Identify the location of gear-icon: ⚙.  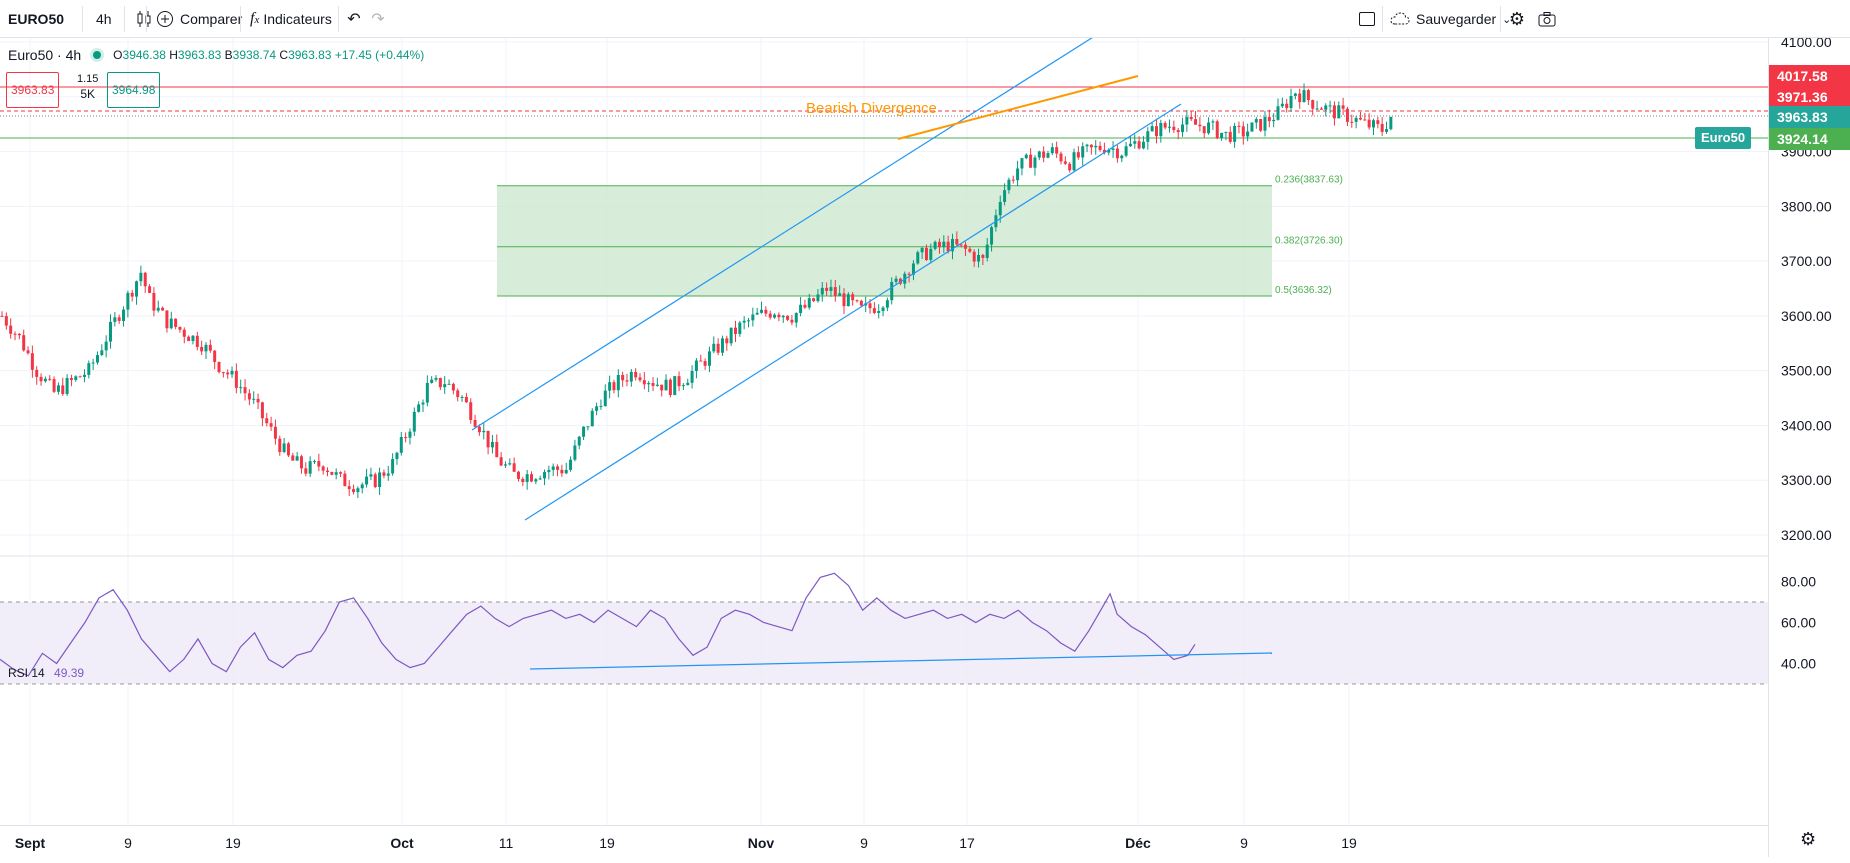
(1517, 18).